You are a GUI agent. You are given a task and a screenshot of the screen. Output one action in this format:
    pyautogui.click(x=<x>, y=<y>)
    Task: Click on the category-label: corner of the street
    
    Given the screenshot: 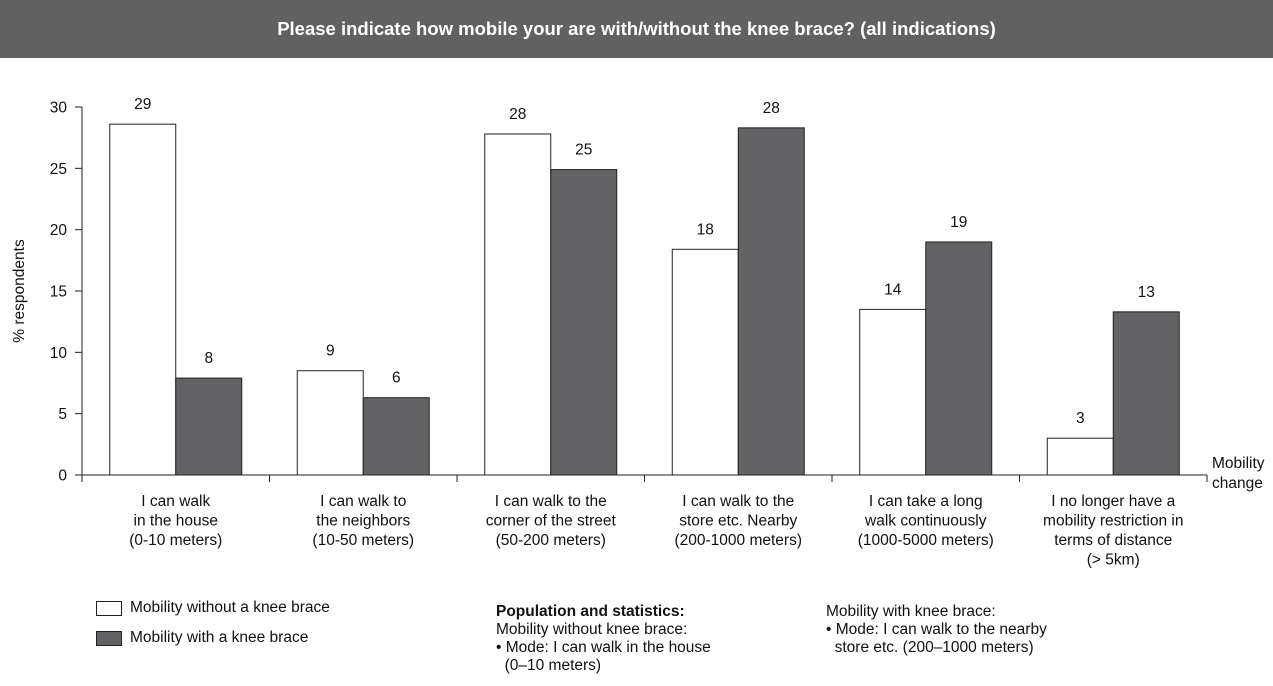 What is the action you would take?
    pyautogui.click(x=551, y=521)
    